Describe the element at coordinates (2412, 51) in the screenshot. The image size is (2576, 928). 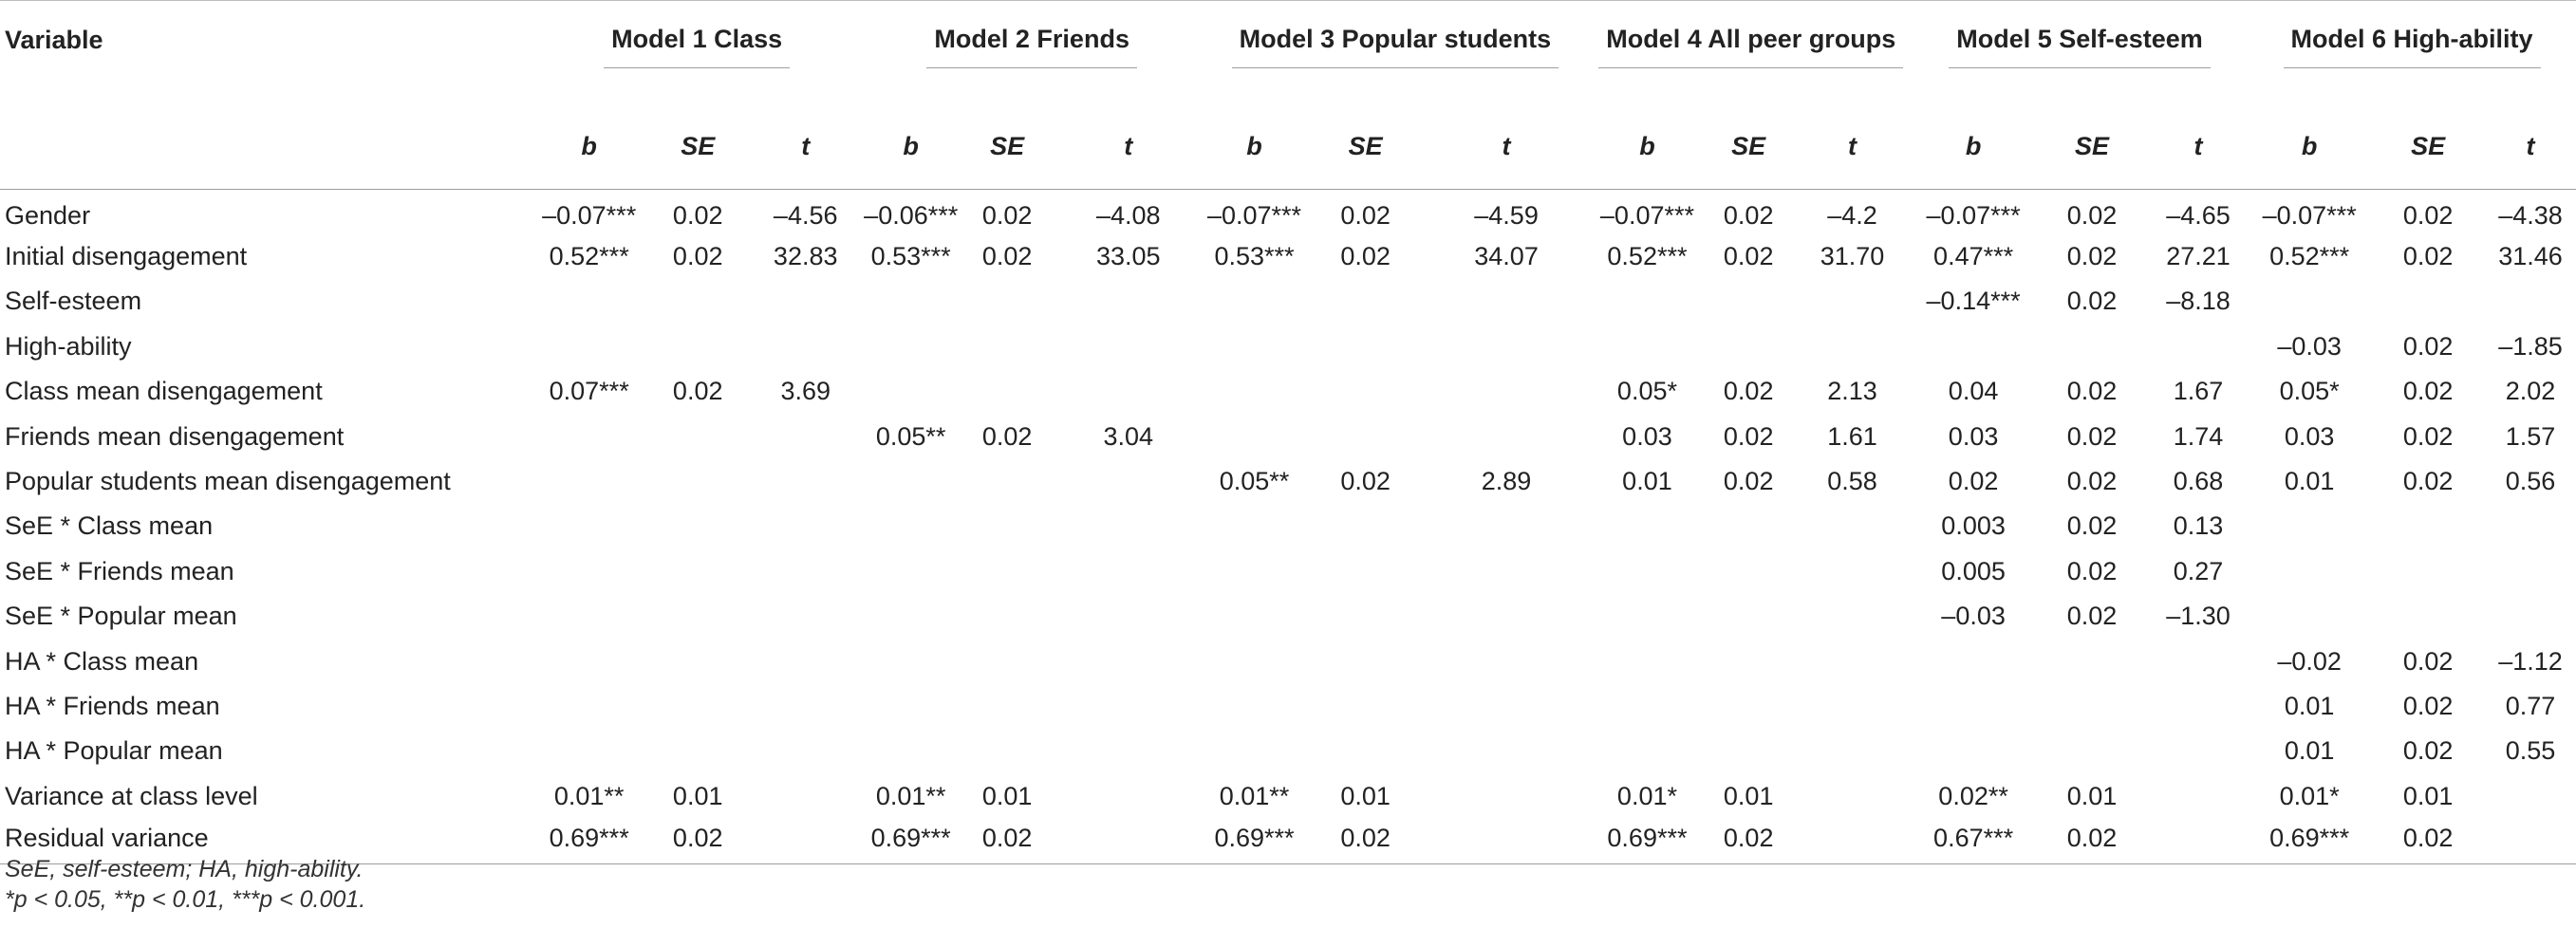
I see `model-header-6: Model 6 High-ability` at that location.